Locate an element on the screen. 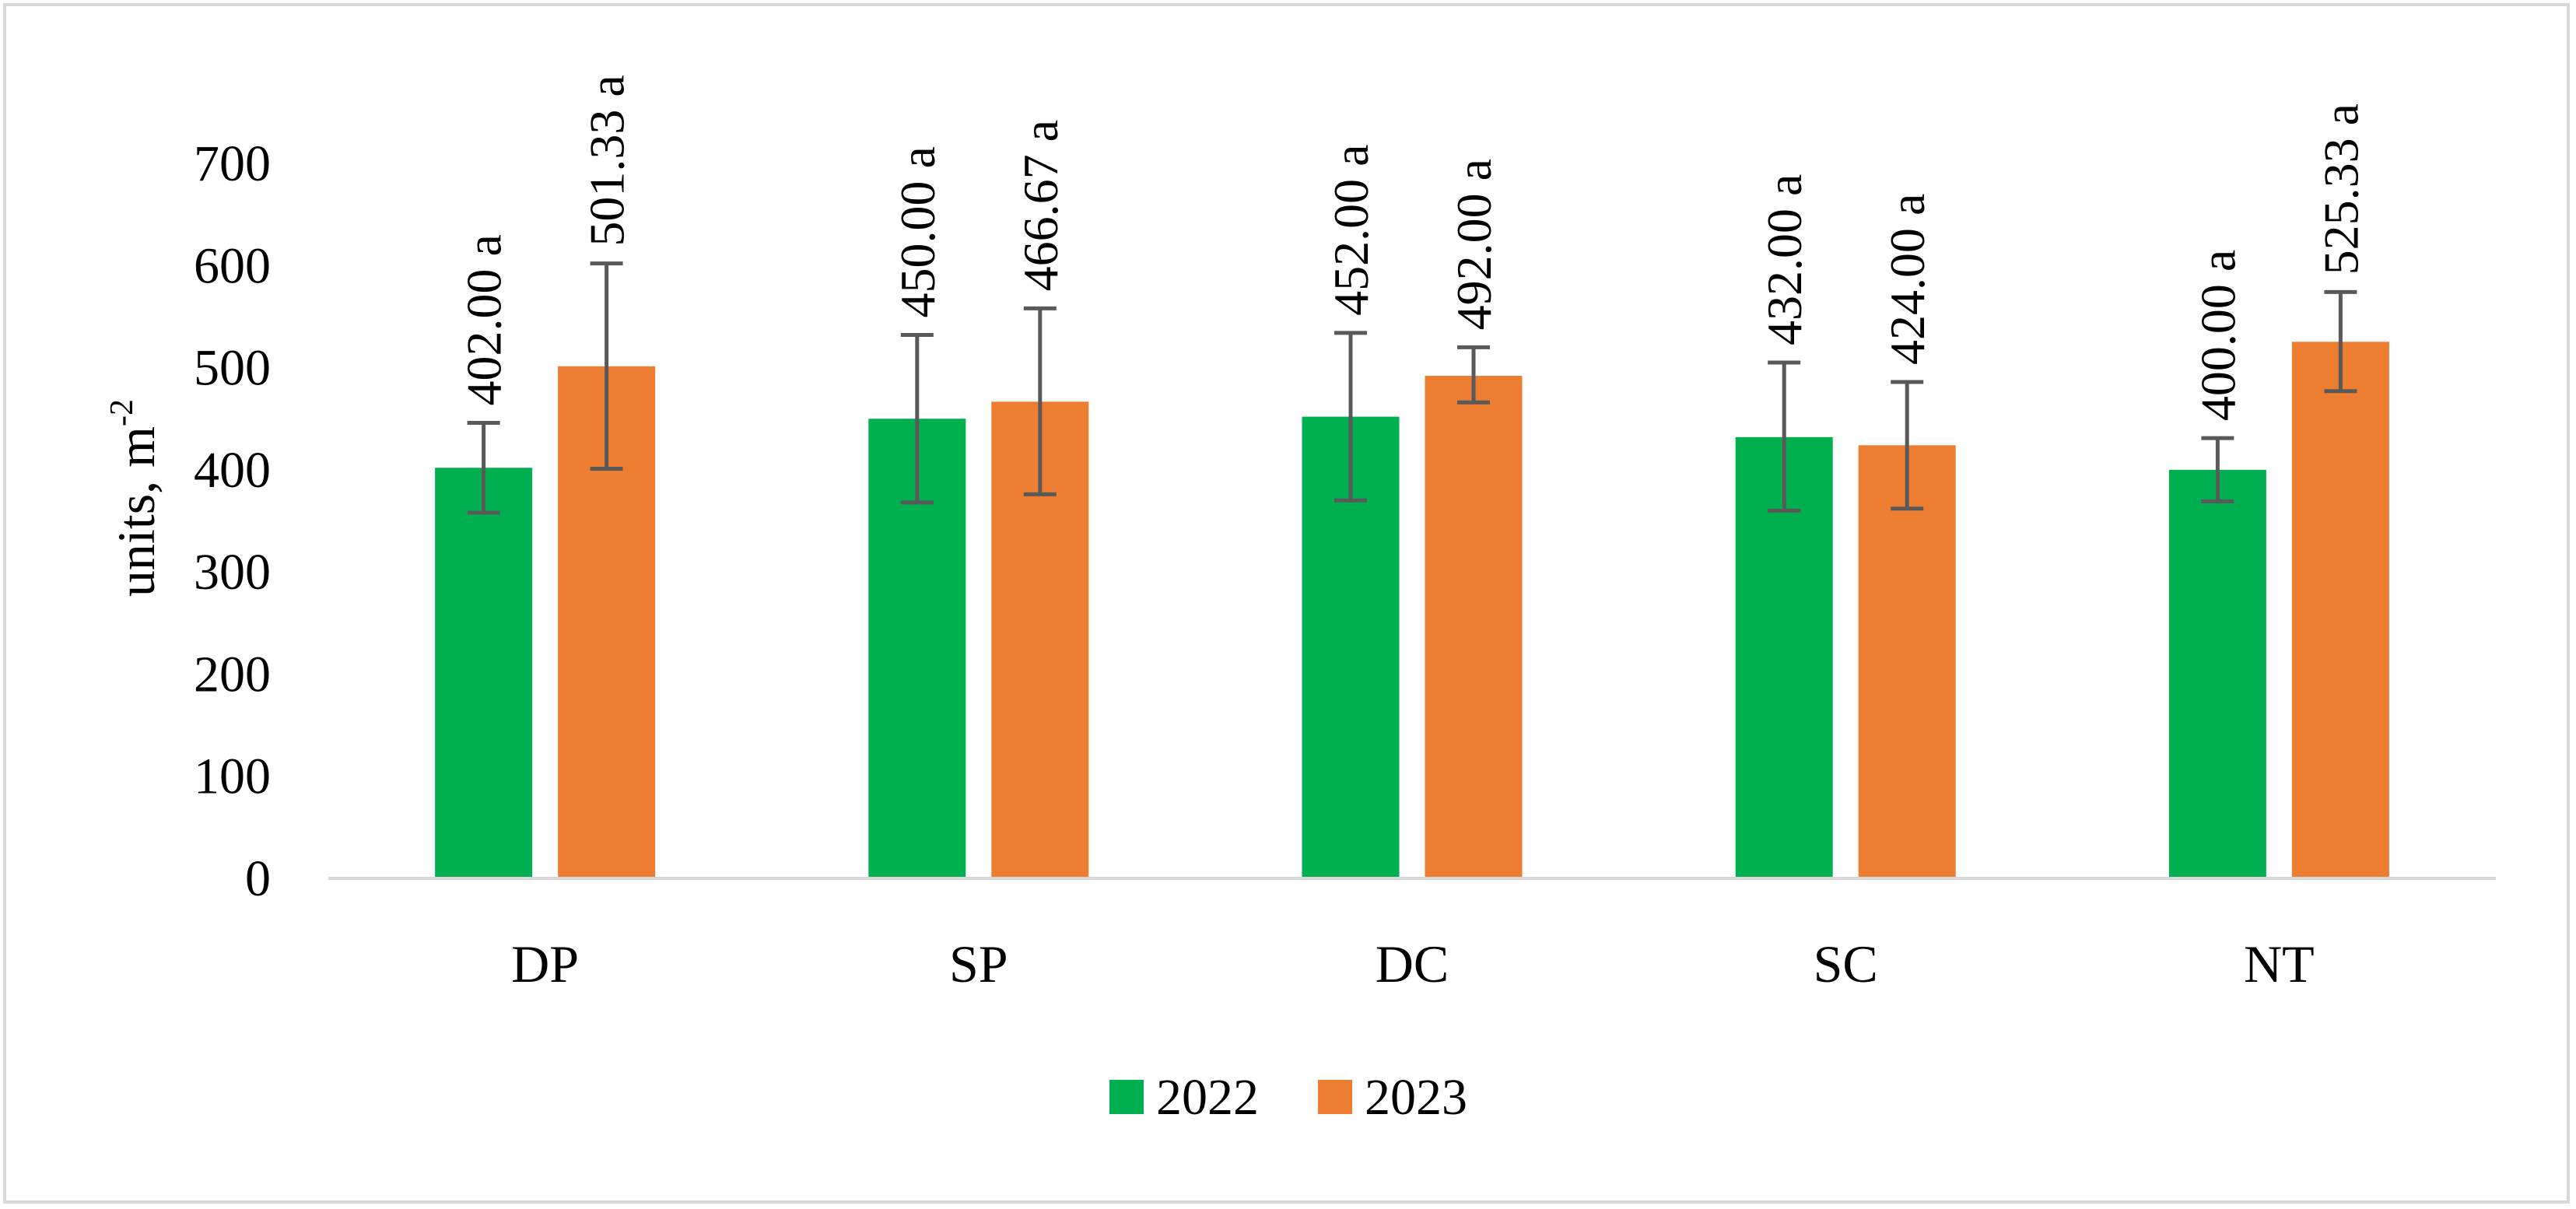  data-label-DP-2023: 501.33 a is located at coordinates (608, 160).